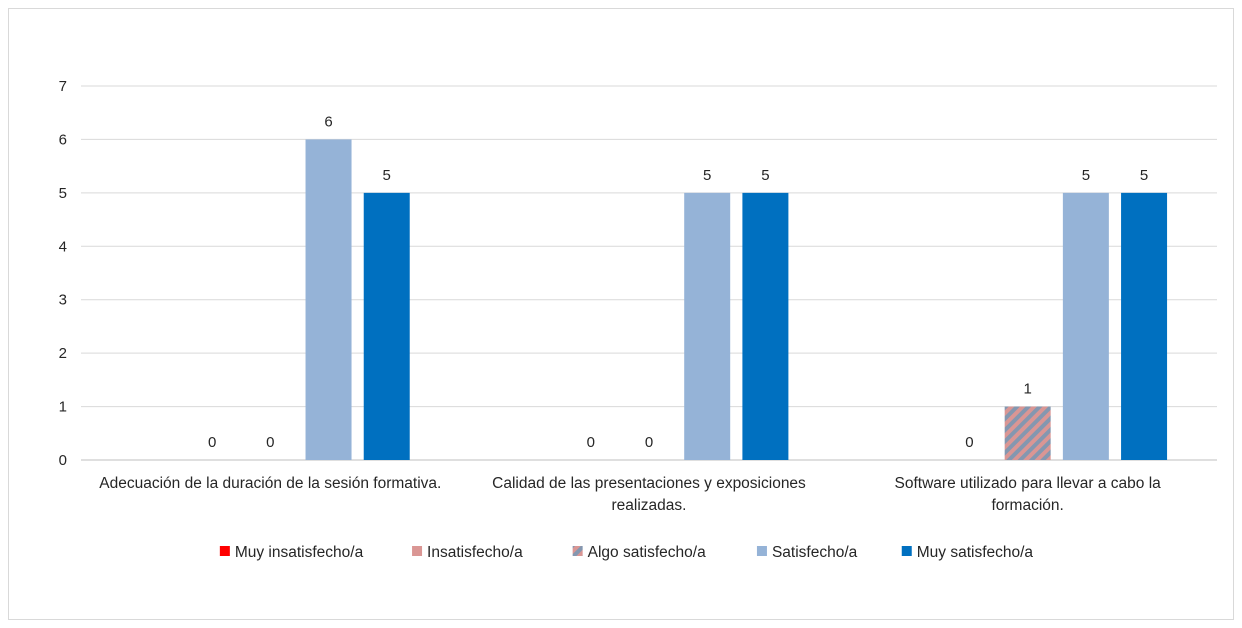 The width and height of the screenshot is (1242, 628). Describe the element at coordinates (63, 86) in the screenshot. I see `y-tick-label: 7` at that location.